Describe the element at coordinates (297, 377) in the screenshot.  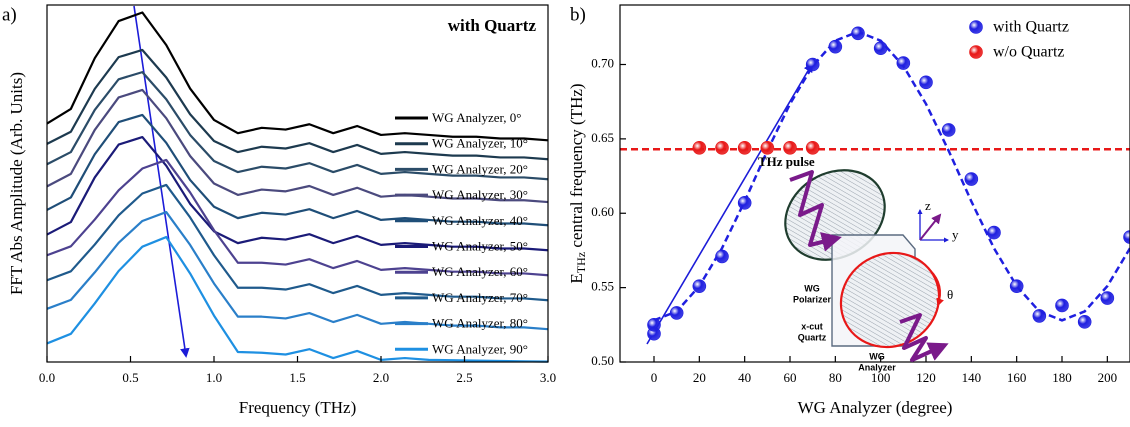
I see `x-tick-label: 1.5` at that location.